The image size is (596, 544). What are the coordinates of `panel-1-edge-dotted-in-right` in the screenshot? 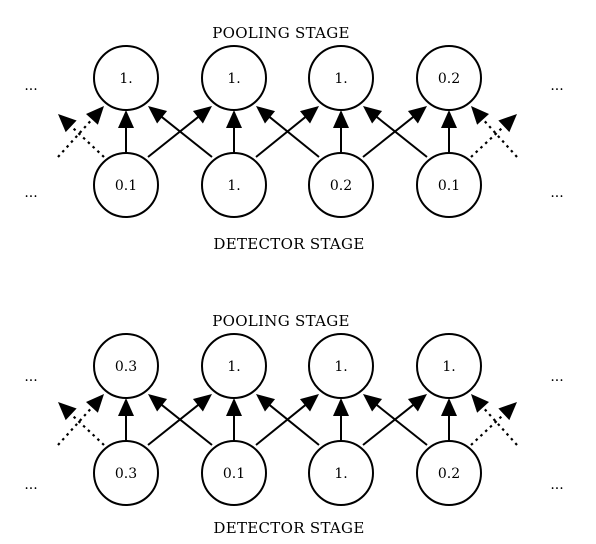 It's located at (494, 132).